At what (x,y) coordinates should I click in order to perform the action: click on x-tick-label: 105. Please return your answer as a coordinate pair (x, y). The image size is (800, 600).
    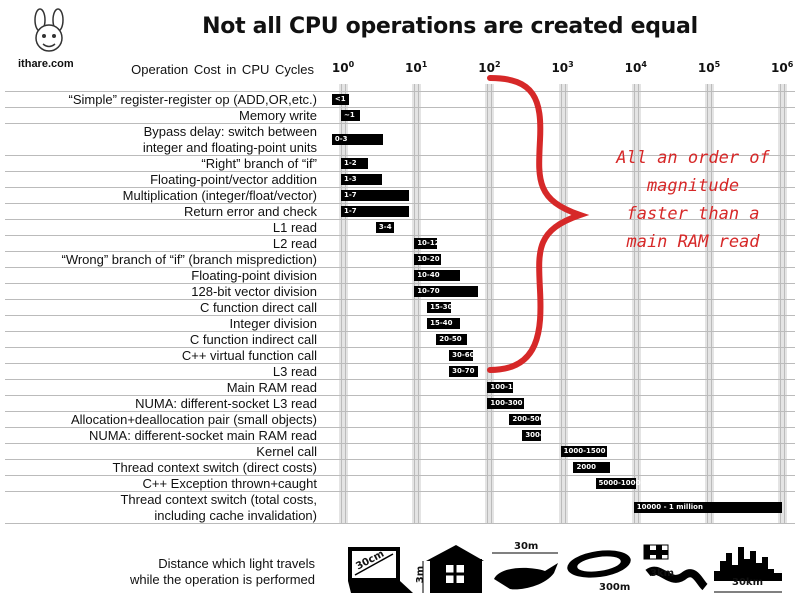
    Looking at the image, I should click on (709, 67).